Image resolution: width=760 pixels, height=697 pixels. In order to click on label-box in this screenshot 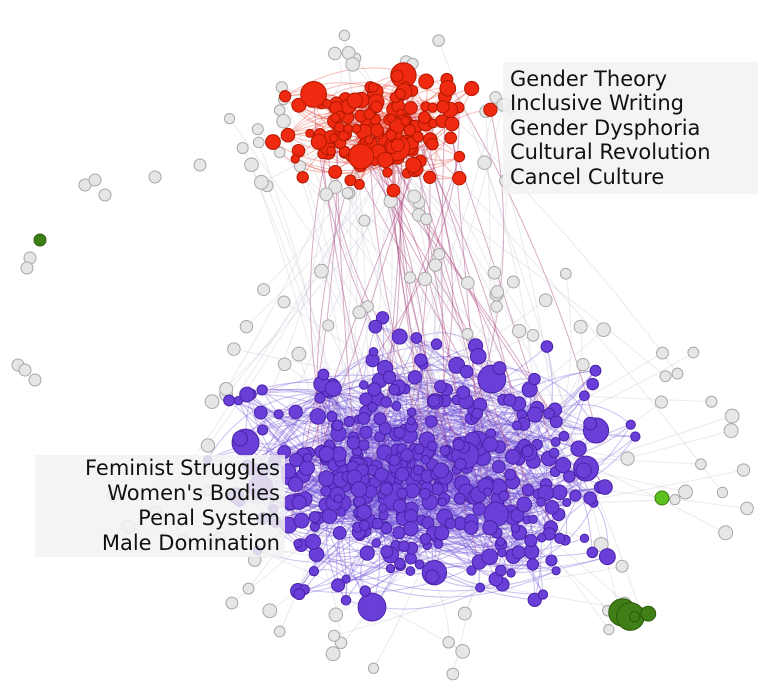, I will do `click(160, 506)`.